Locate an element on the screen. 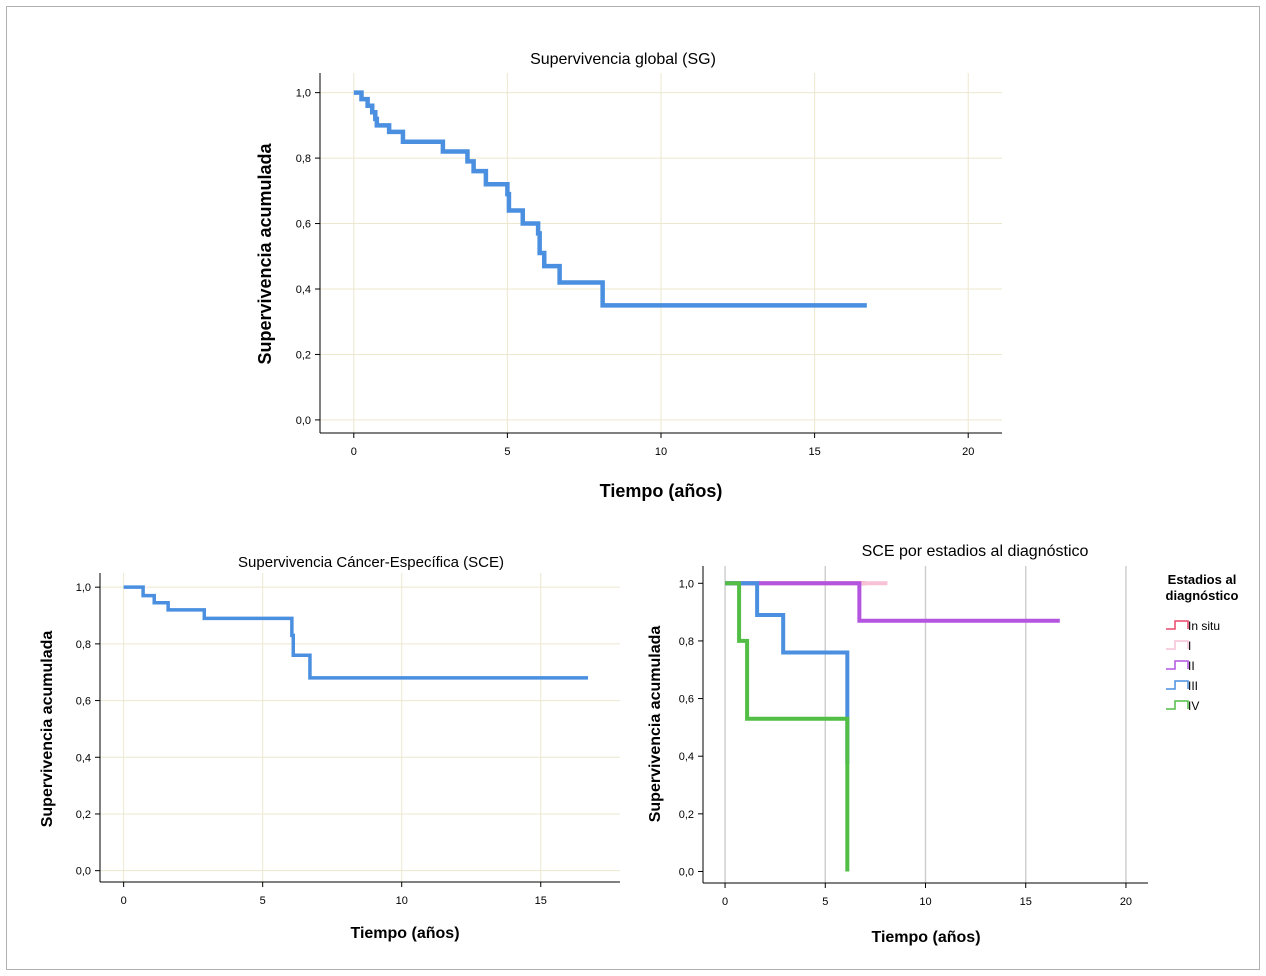 This screenshot has height=976, width=1266. legend-swatch-i is located at coordinates (1177, 645).